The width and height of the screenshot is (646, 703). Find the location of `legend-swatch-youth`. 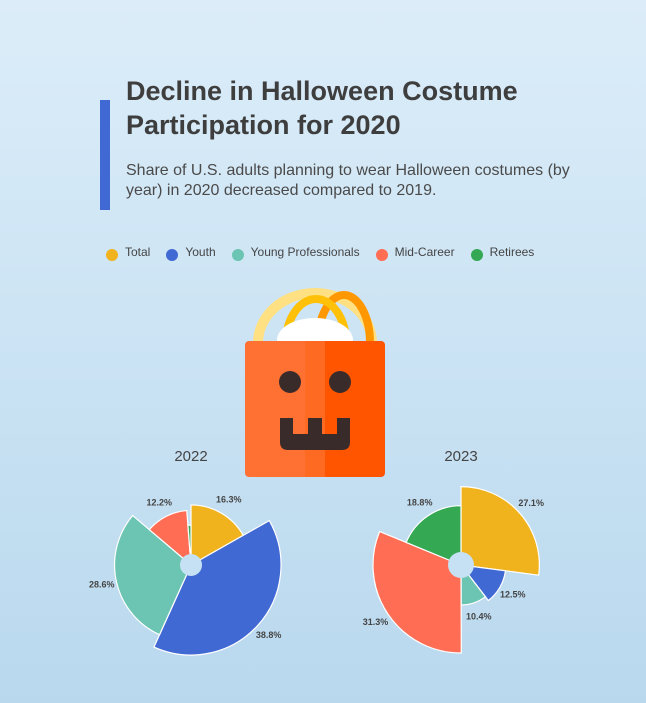

legend-swatch-youth is located at coordinates (172, 255).